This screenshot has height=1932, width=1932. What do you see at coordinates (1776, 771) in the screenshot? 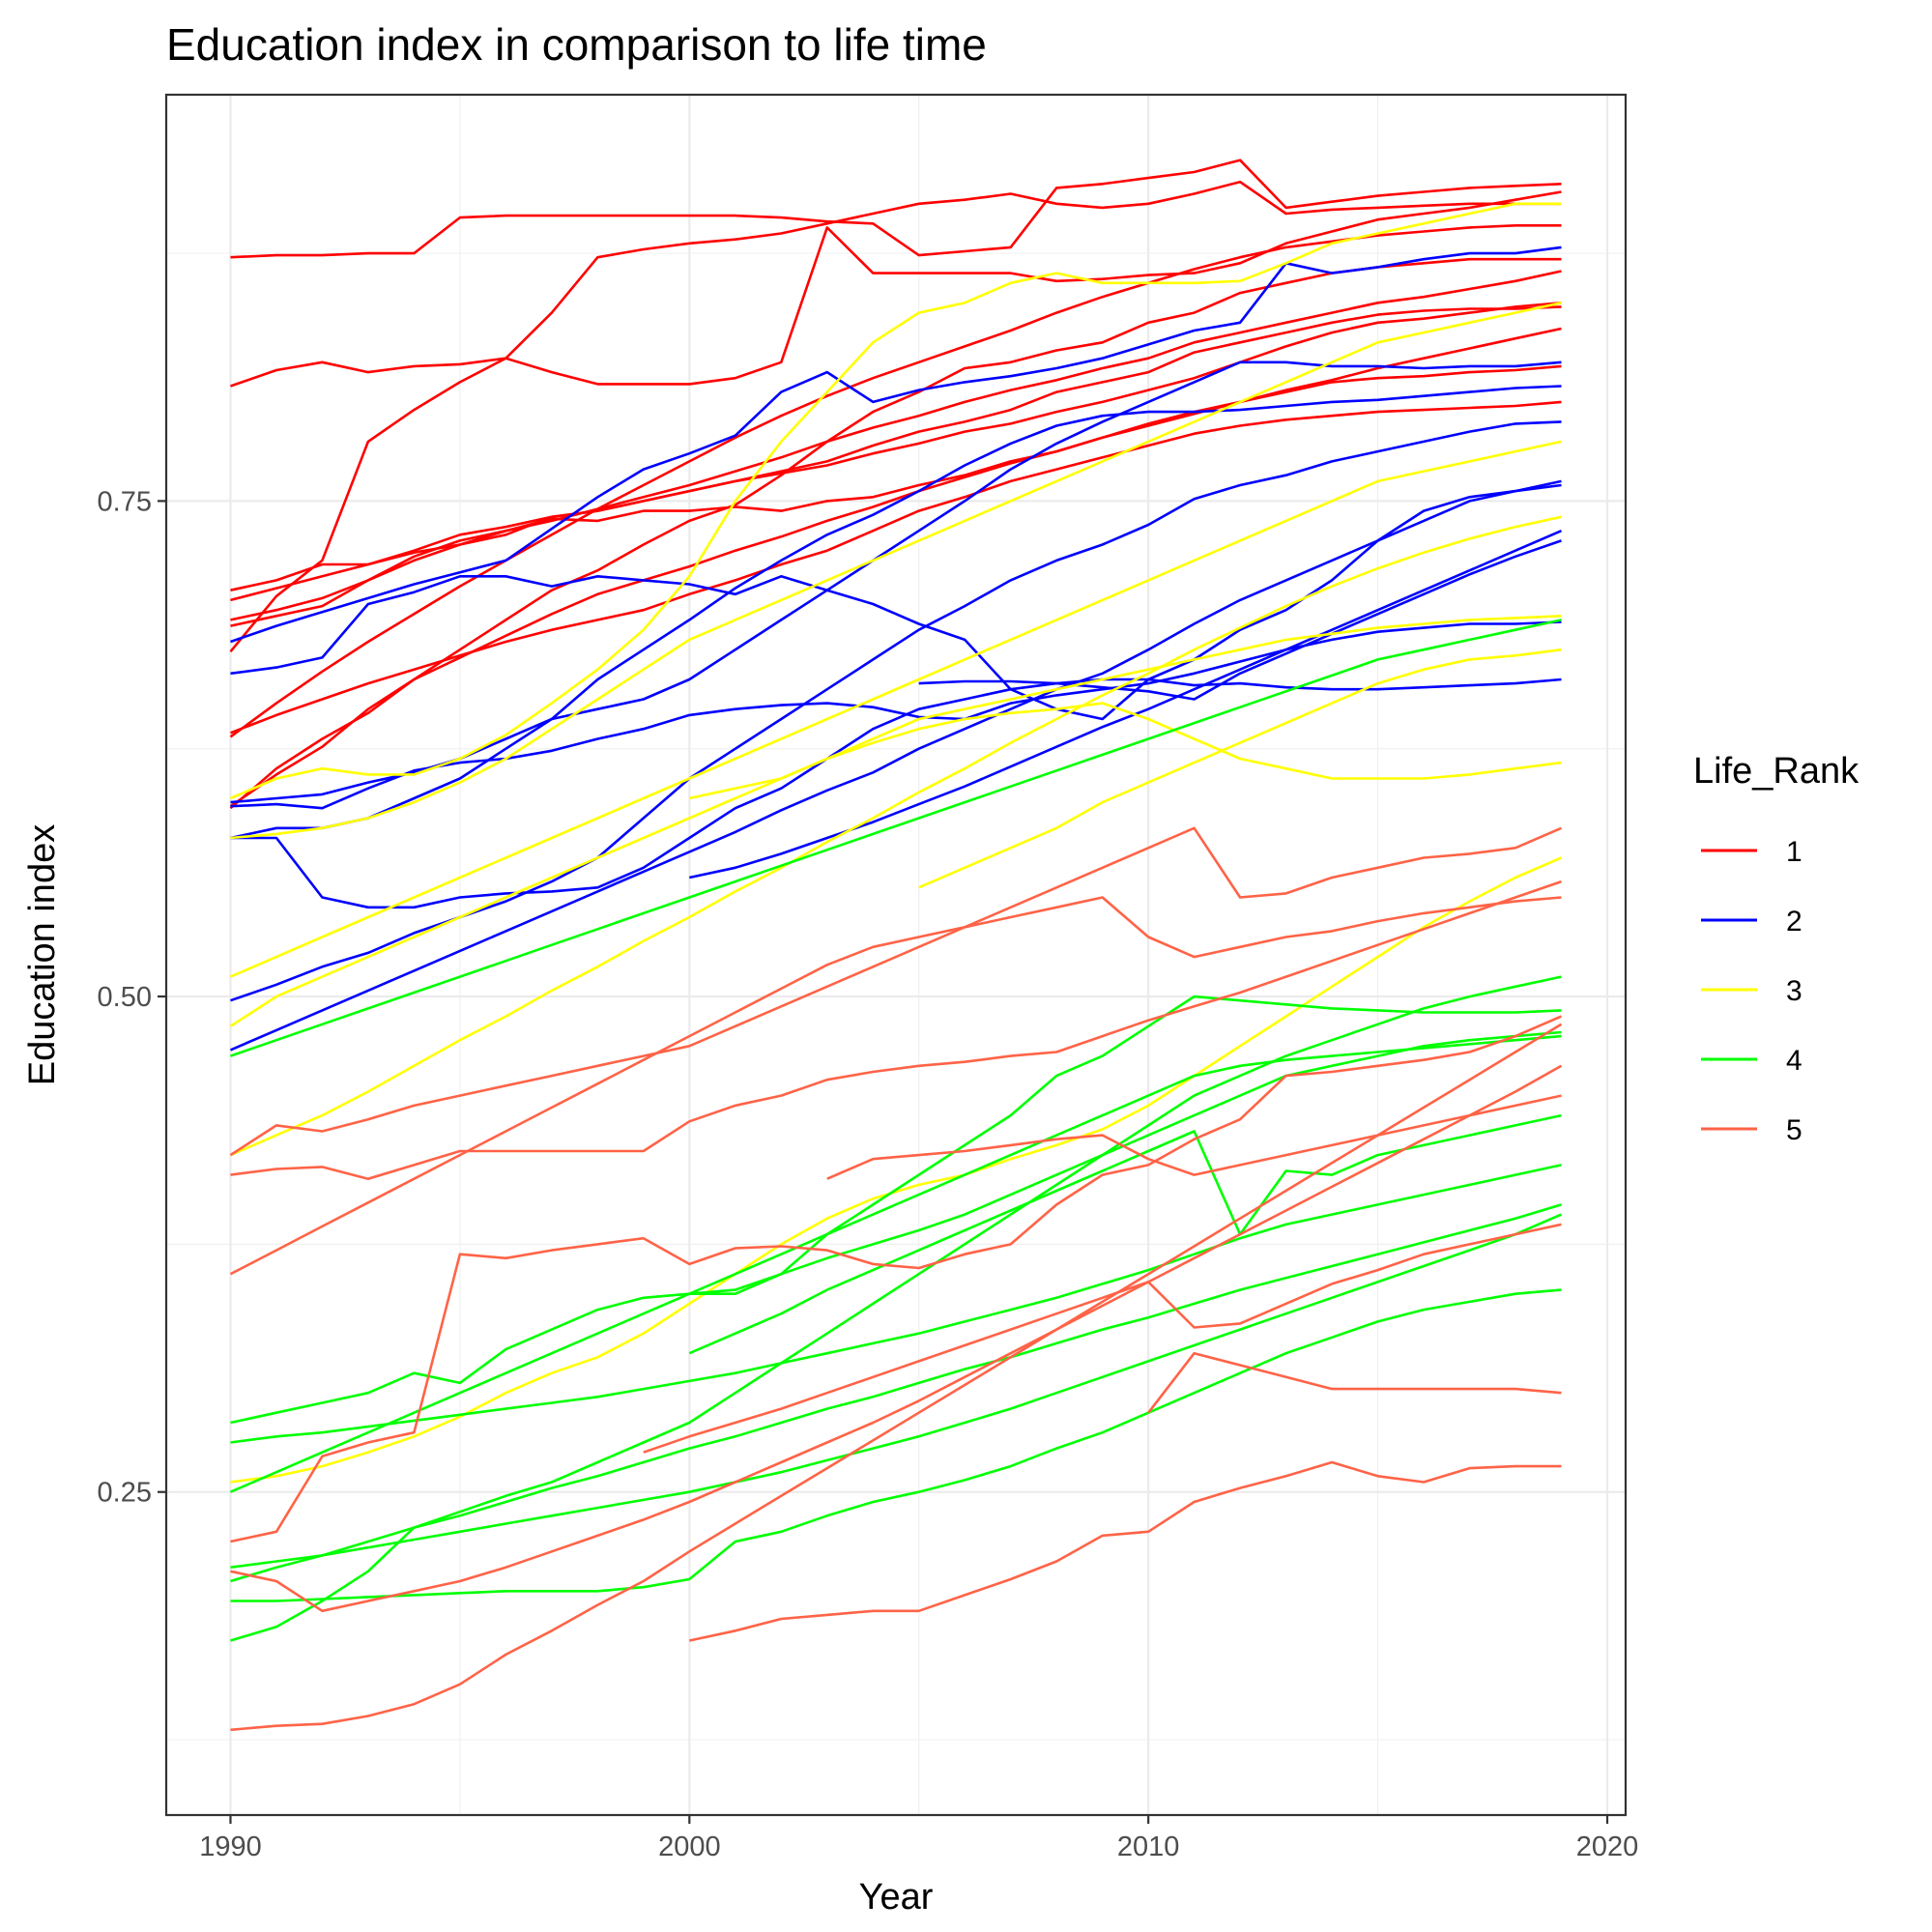
I see `legend-title: Life_Rank` at bounding box center [1776, 771].